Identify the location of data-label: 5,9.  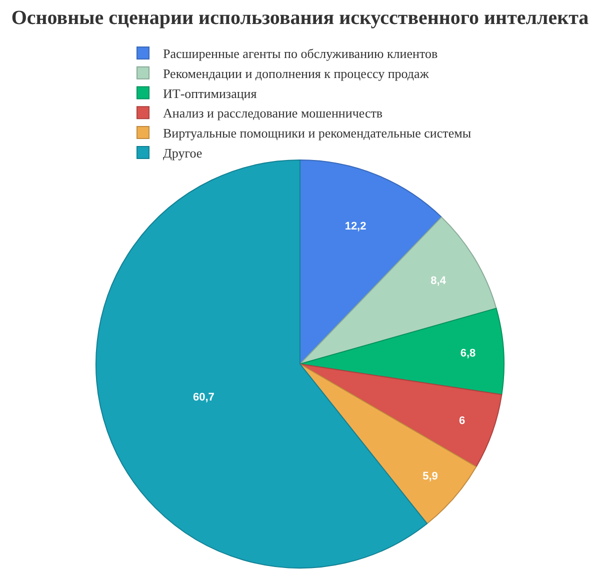
(430, 476).